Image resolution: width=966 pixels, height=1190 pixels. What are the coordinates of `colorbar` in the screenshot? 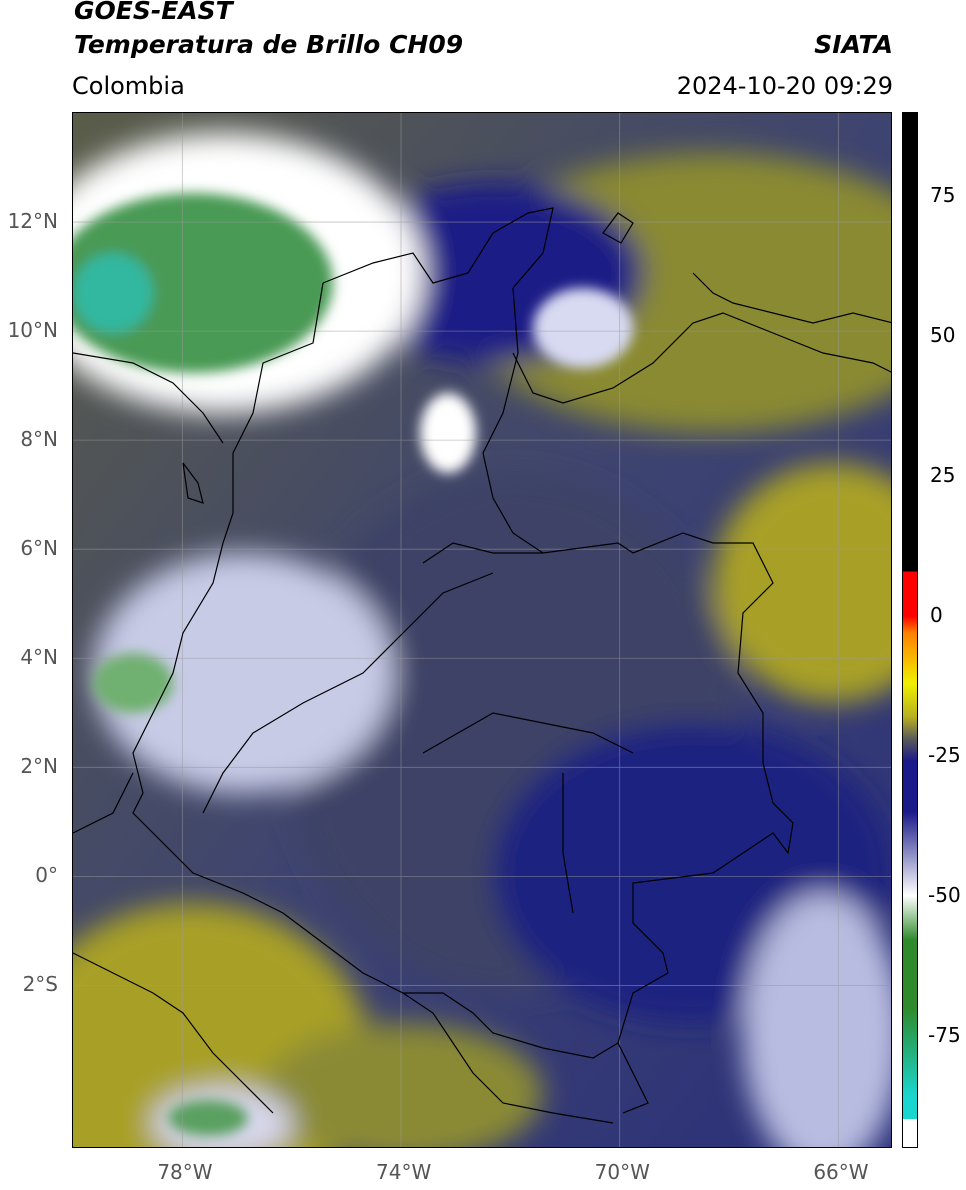 It's located at (910, 630).